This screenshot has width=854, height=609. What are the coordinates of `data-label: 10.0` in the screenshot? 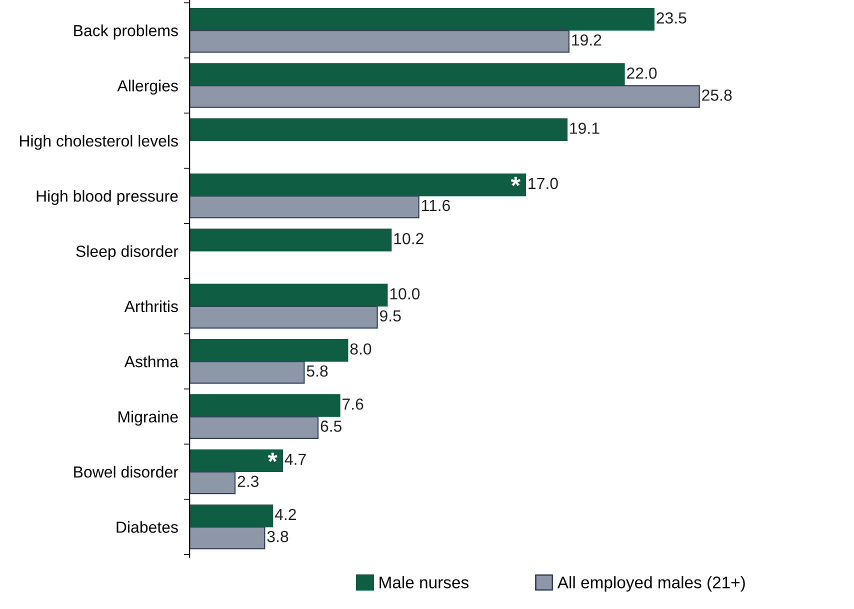 It's located at (405, 294).